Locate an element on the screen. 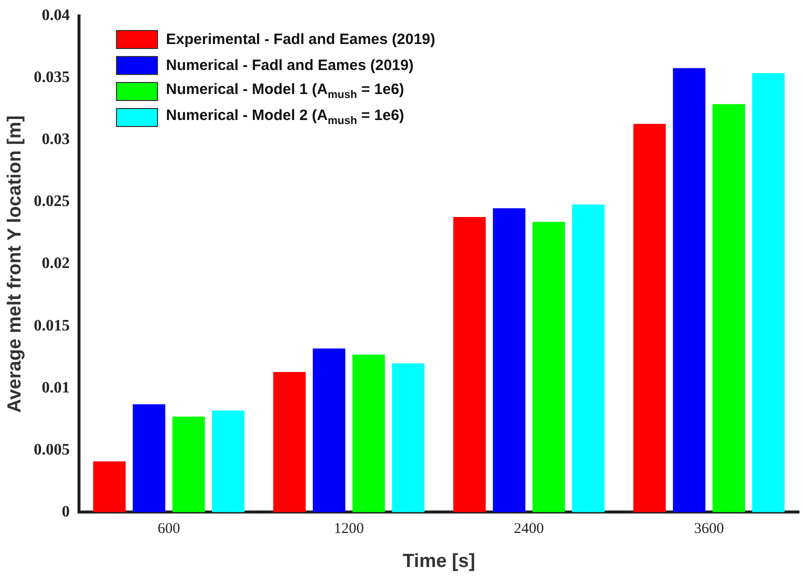 The width and height of the screenshot is (803, 577). y-axis-title: Average melt front Y location [m] is located at coordinates (15, 264).